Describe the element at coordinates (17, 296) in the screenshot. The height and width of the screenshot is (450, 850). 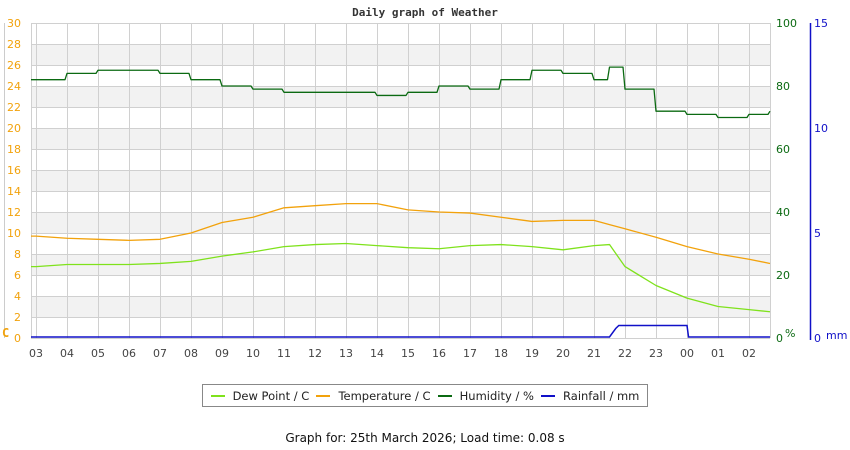
I see `svg-text: 4` at that location.